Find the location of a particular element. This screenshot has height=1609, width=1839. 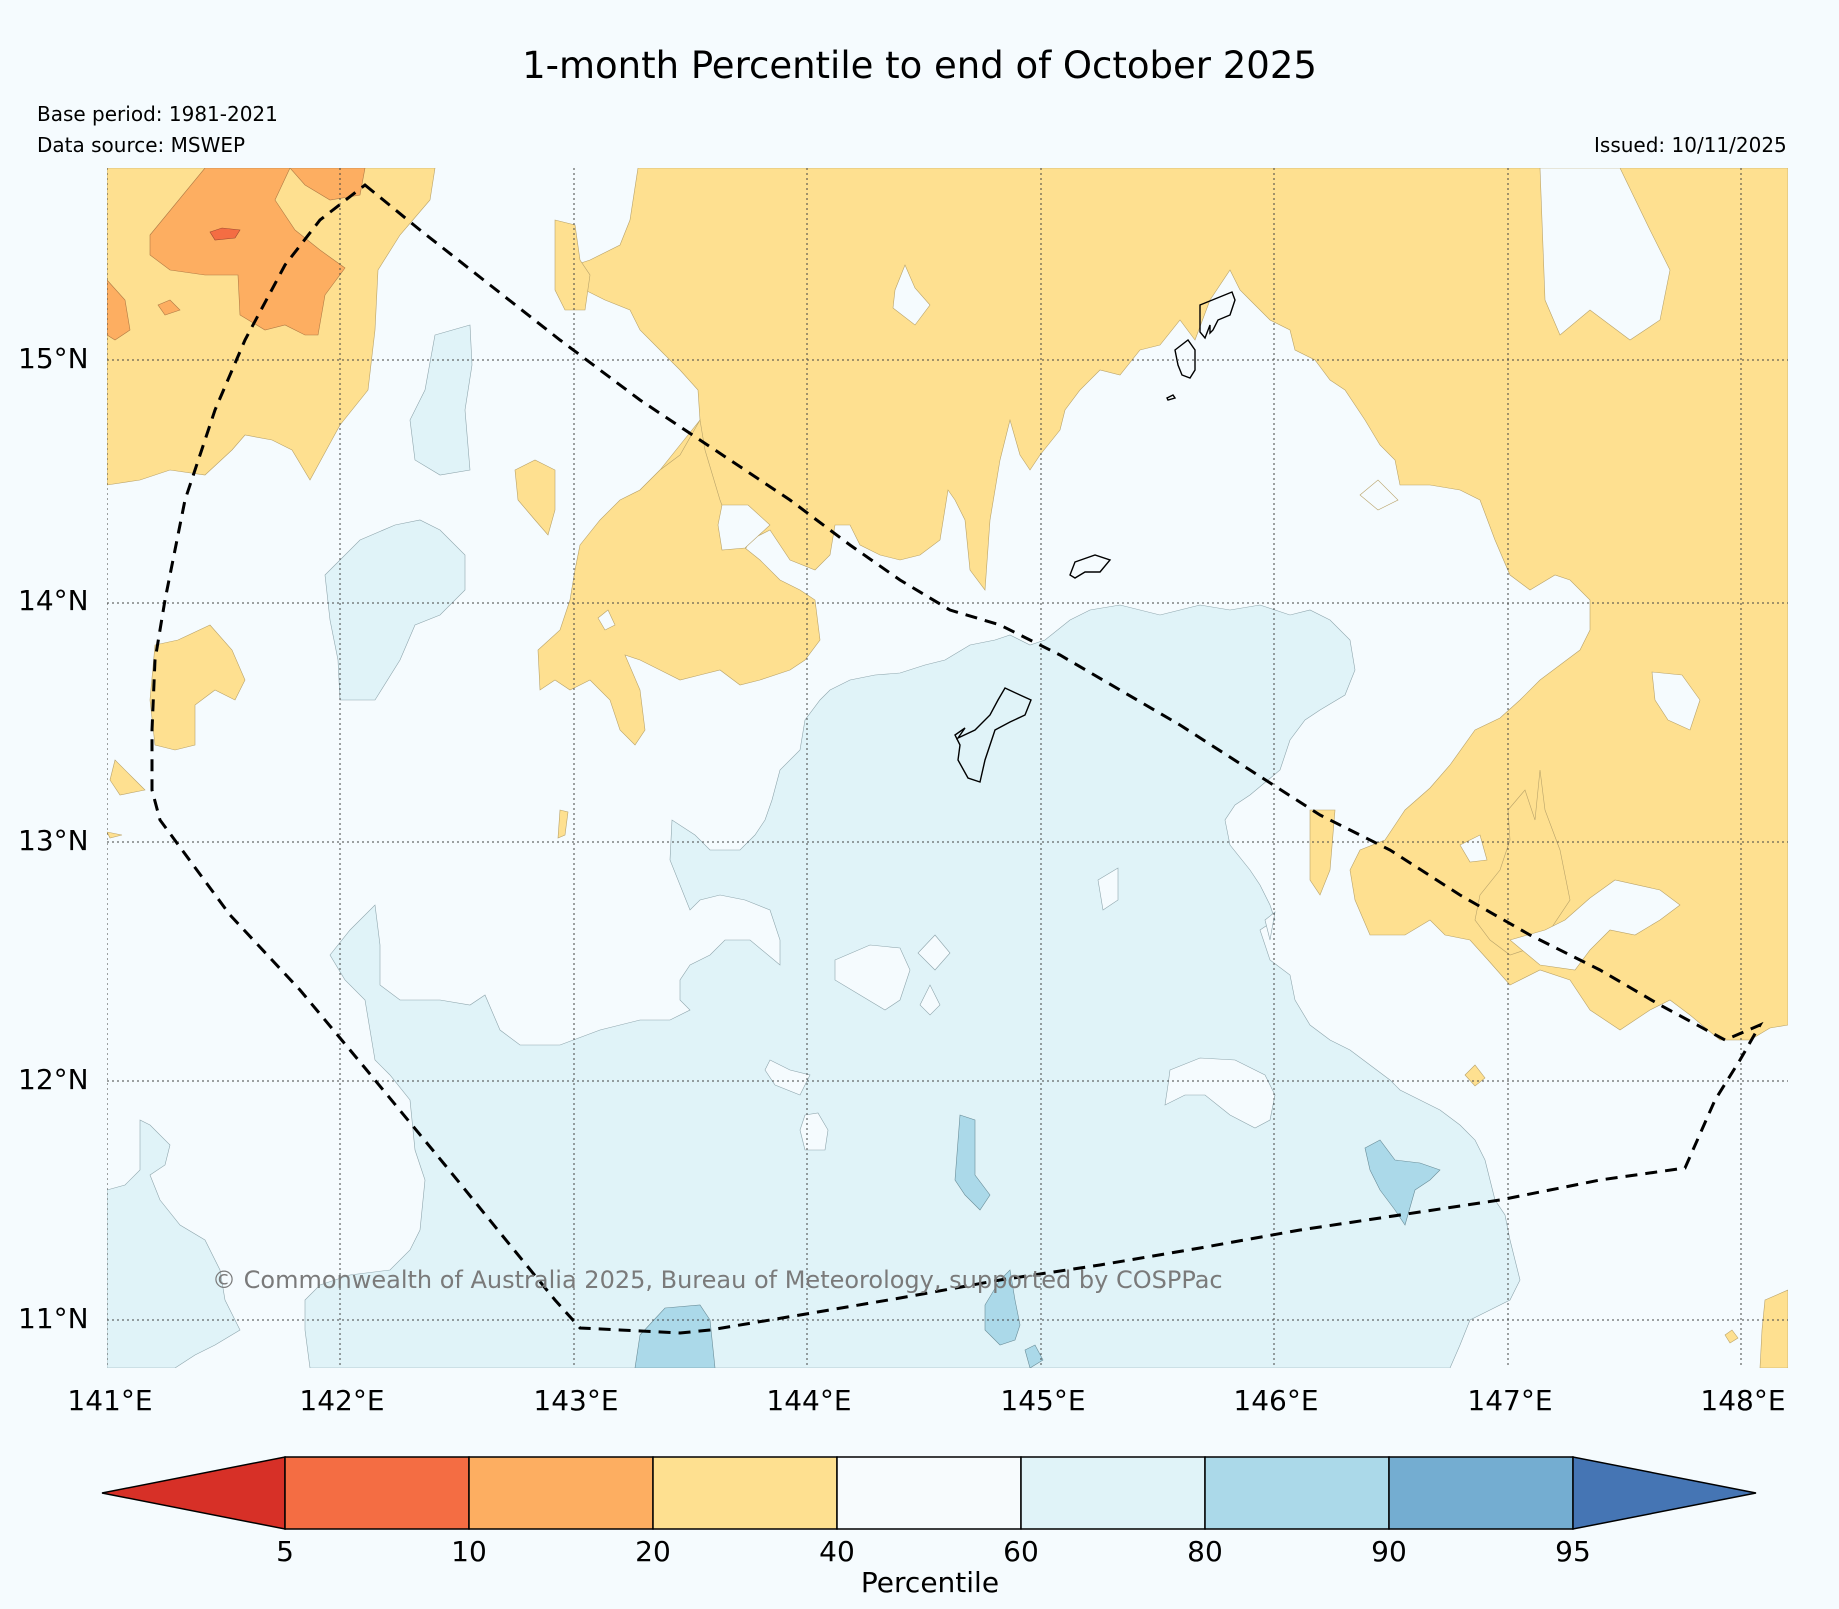

lon-label-147e: 147°E is located at coordinates (1510, 1400).